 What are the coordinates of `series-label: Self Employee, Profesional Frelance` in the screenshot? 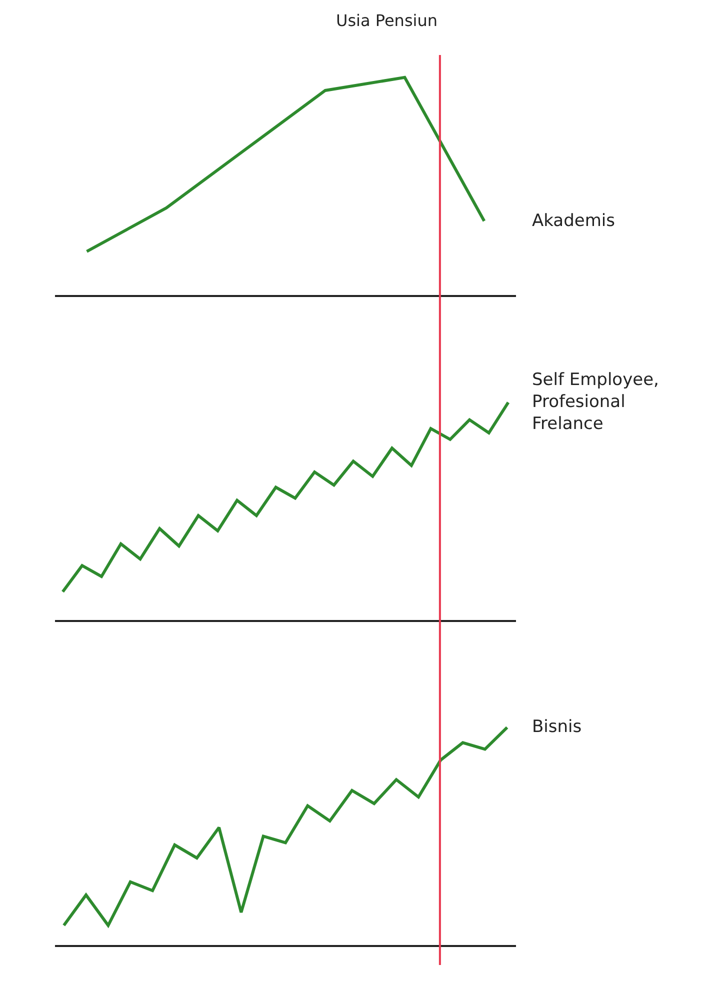 It's located at (595, 402).